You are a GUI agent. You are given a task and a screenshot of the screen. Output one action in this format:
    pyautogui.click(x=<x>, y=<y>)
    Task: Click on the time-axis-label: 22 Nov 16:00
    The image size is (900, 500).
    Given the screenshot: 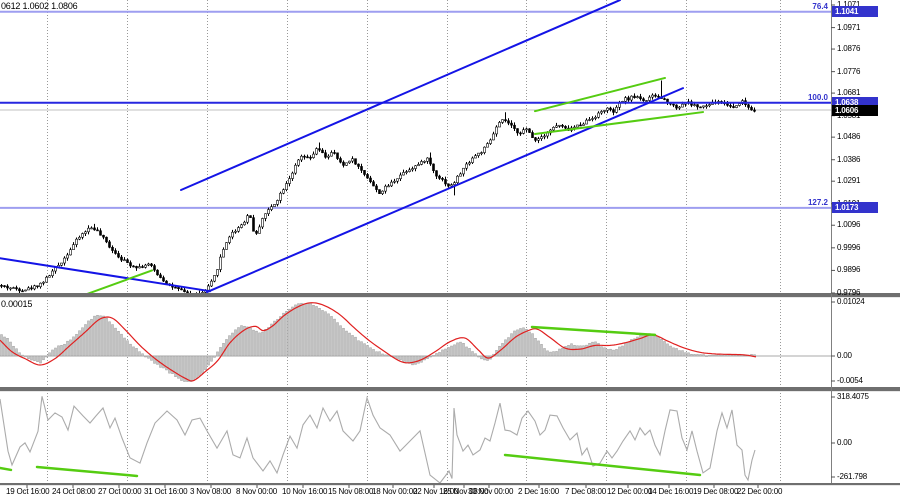 What is the action you would take?
    pyautogui.click(x=436, y=491)
    